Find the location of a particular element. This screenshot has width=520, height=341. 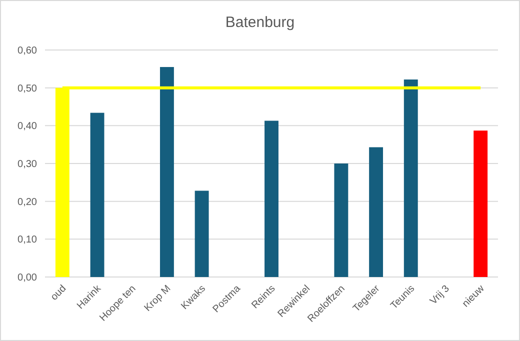

y-tick-label: 0,30 is located at coordinates (28, 164).